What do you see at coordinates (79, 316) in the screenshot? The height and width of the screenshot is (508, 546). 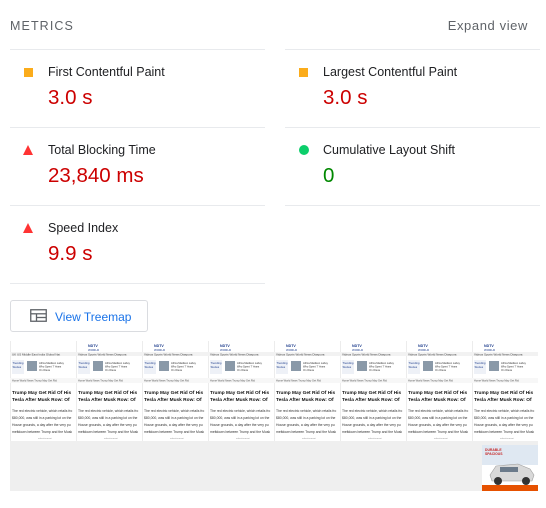 I see `view-treemap-button: View Treemap` at bounding box center [79, 316].